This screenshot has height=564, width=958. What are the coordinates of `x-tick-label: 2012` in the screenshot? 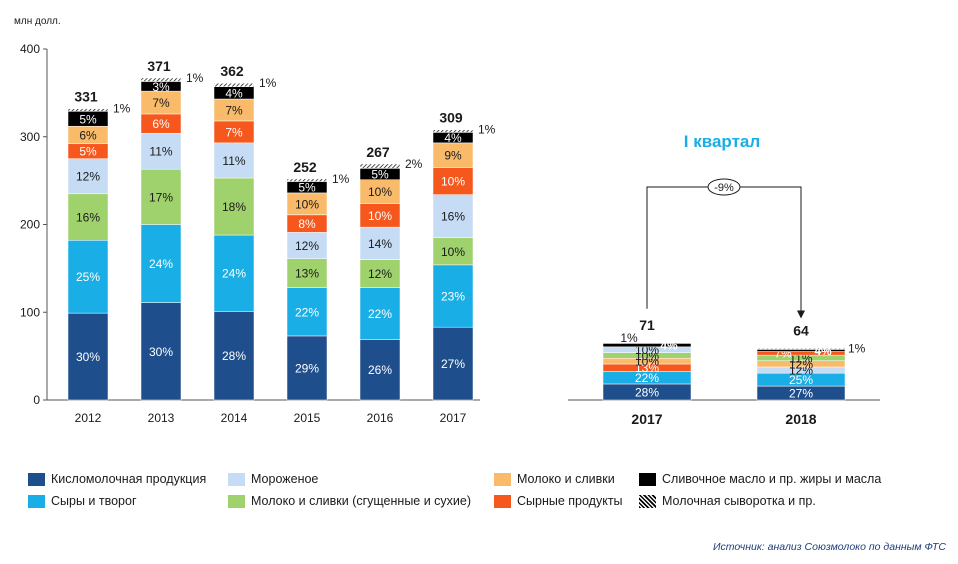 It's located at (88, 418).